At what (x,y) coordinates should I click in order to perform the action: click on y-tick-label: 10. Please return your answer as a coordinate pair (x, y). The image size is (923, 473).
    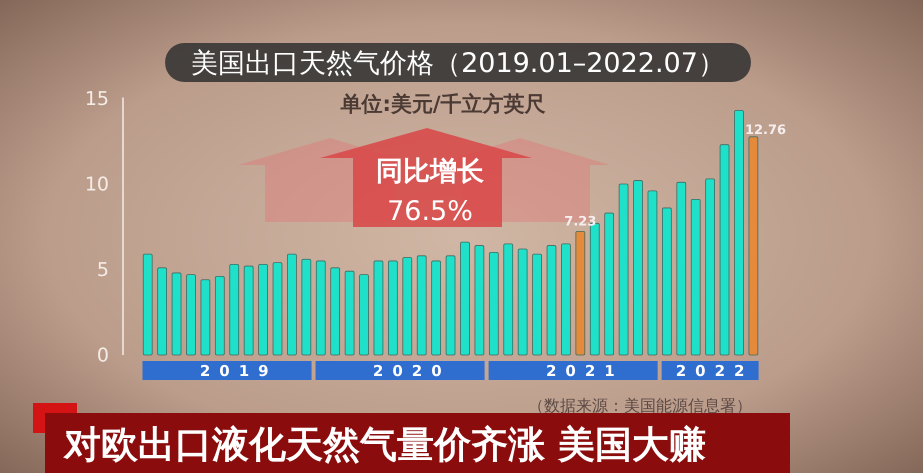
    Looking at the image, I should click on (96, 185).